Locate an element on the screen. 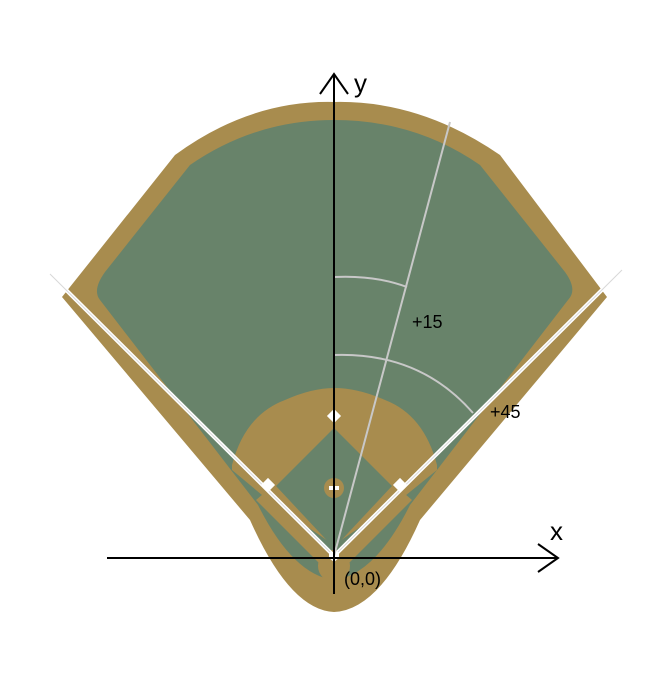 The height and width of the screenshot is (674, 669). origin-label: (0,0) is located at coordinates (362, 579).